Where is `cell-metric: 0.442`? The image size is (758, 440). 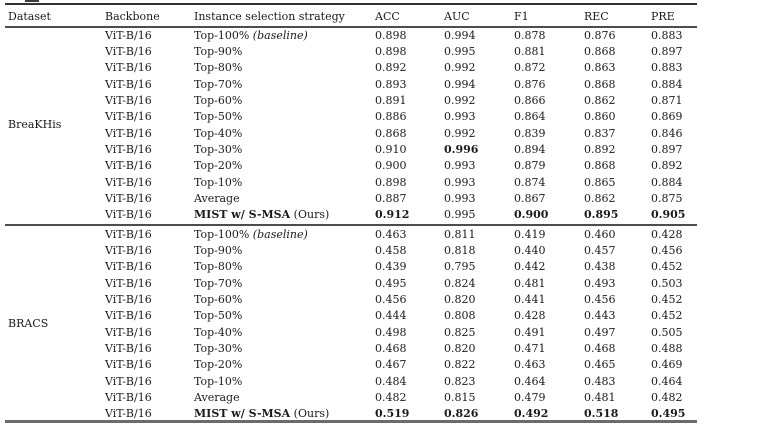 cell-metric: 0.442 is located at coordinates (530, 267).